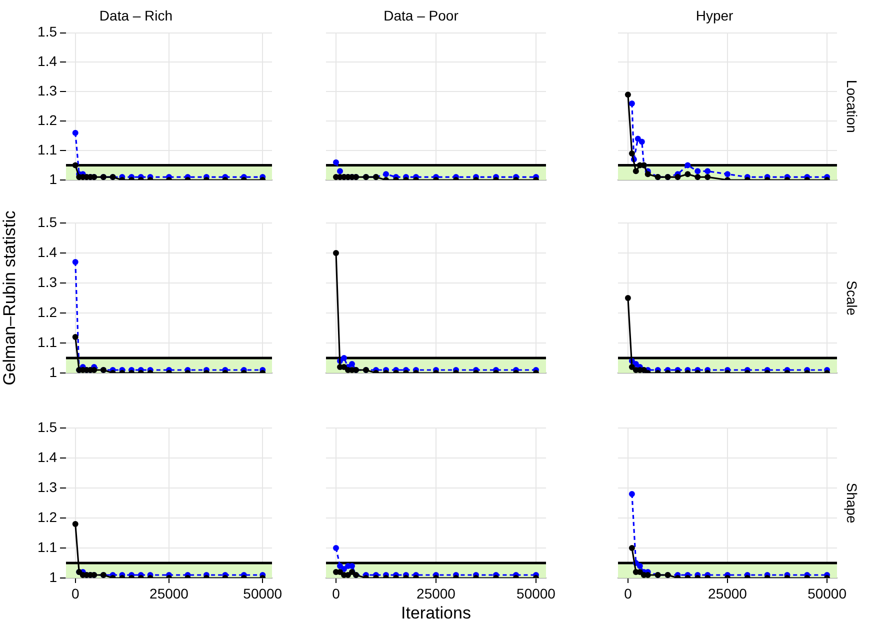  I want to click on y2-axis-title: Scale, so click(852, 298).